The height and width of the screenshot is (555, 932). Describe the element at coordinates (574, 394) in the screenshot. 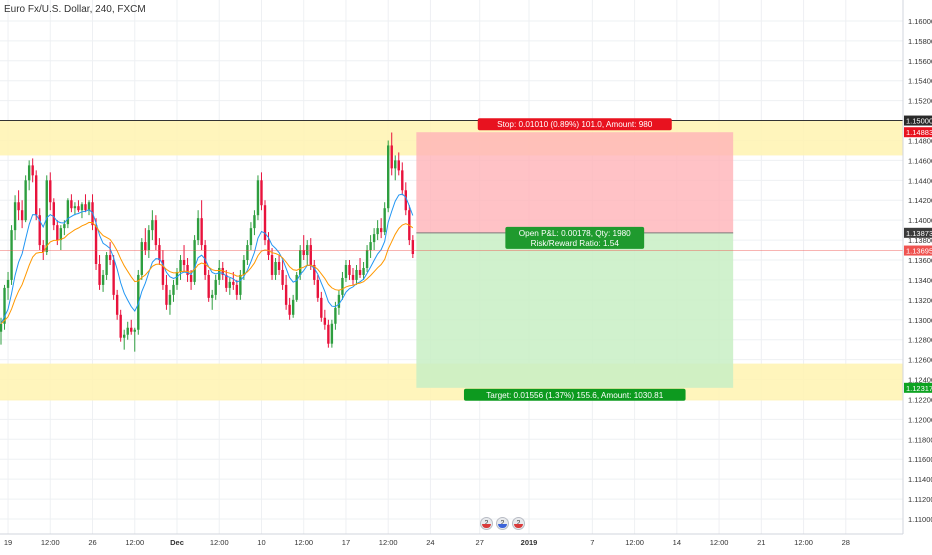

I see `target-label-background` at that location.